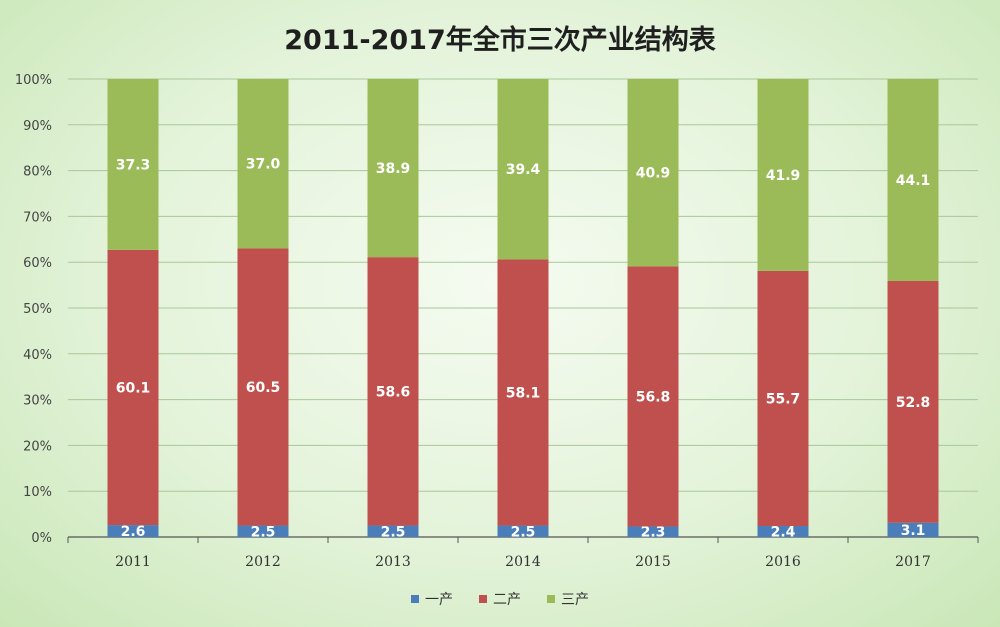 The width and height of the screenshot is (1000, 627). What do you see at coordinates (133, 562) in the screenshot?
I see `x-tick-label: 2011` at bounding box center [133, 562].